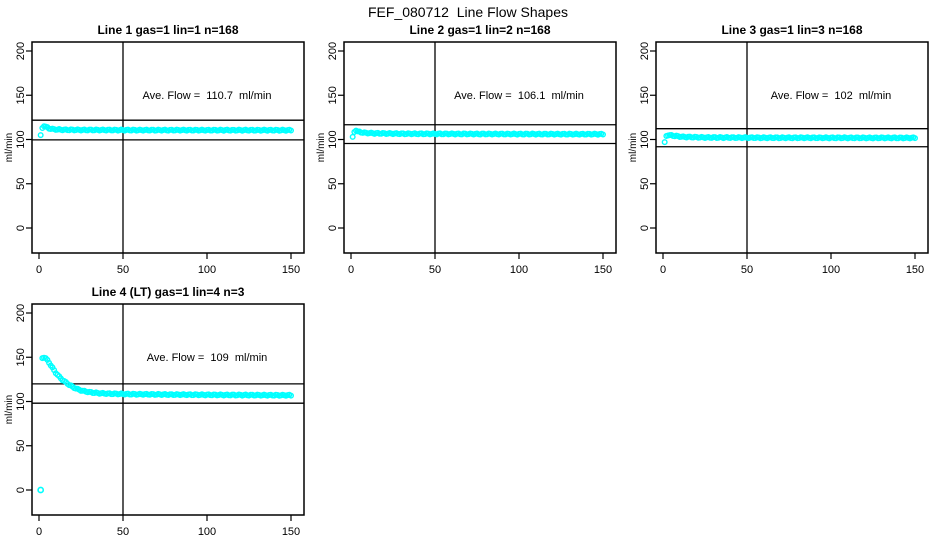 The height and width of the screenshot is (540, 936). What do you see at coordinates (519, 96) in the screenshot?
I see `panel-line-2-ave-flow-label: Ave. Flow = 106.1 ml/min` at bounding box center [519, 96].